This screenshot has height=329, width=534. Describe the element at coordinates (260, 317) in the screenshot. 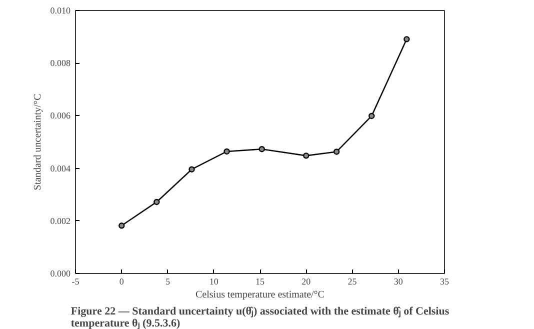

I see `text: Figure 22 — Standard uncertainty u(θ̂ⱼ) associated with the estimate θ̂ⱼ of Celsius temperature θⱼ (9.5.3.6)` at that location.